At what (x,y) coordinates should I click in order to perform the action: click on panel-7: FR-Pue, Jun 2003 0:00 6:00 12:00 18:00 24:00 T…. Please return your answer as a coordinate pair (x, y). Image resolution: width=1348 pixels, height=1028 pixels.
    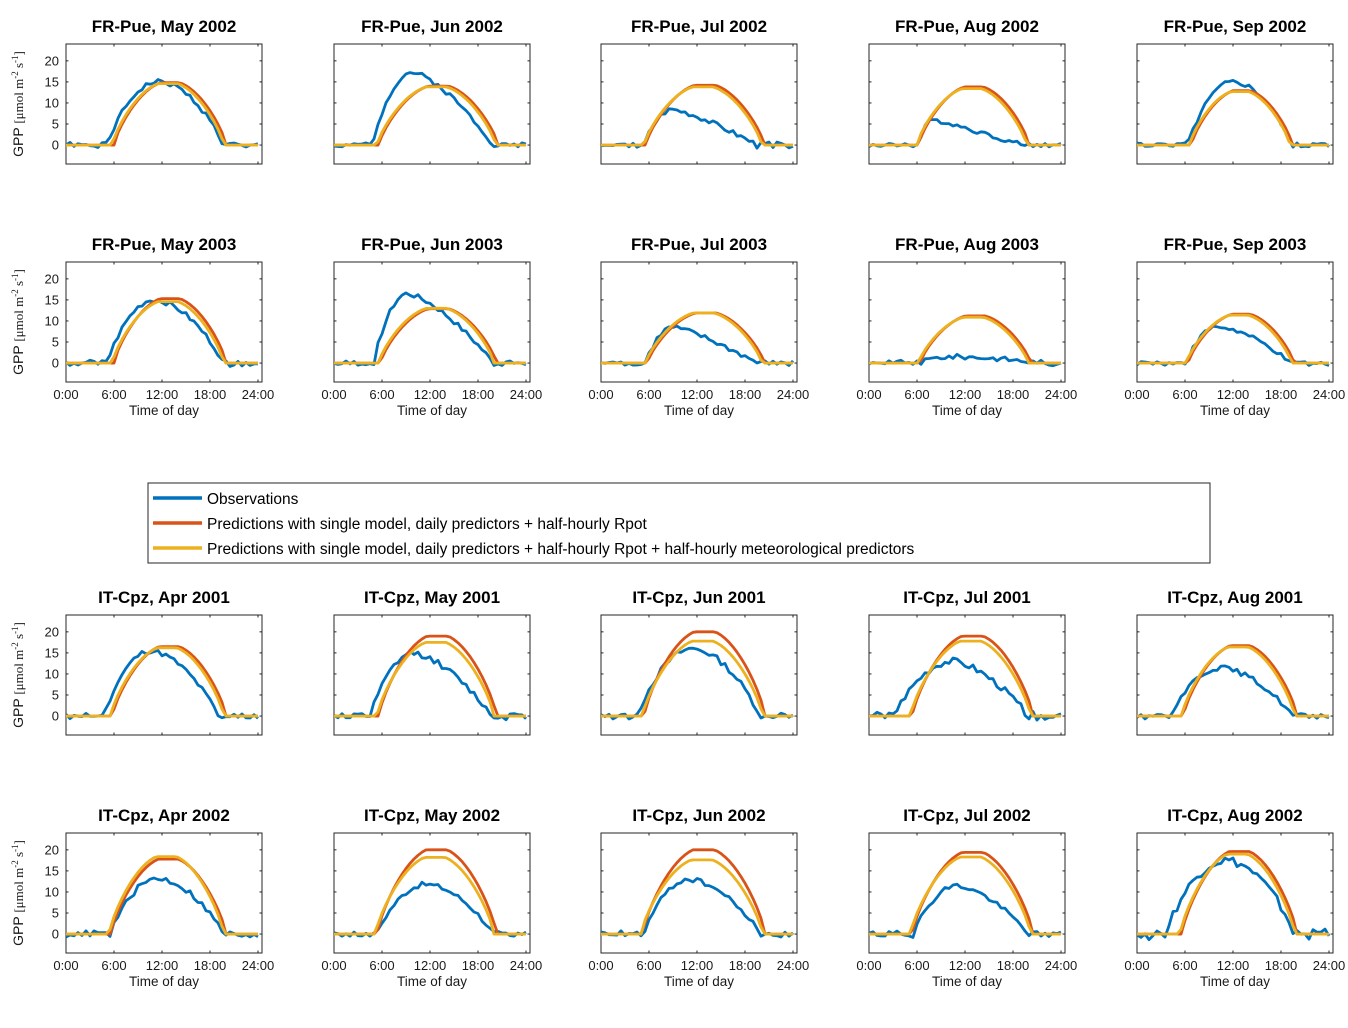
    Looking at the image, I should click on (431, 326).